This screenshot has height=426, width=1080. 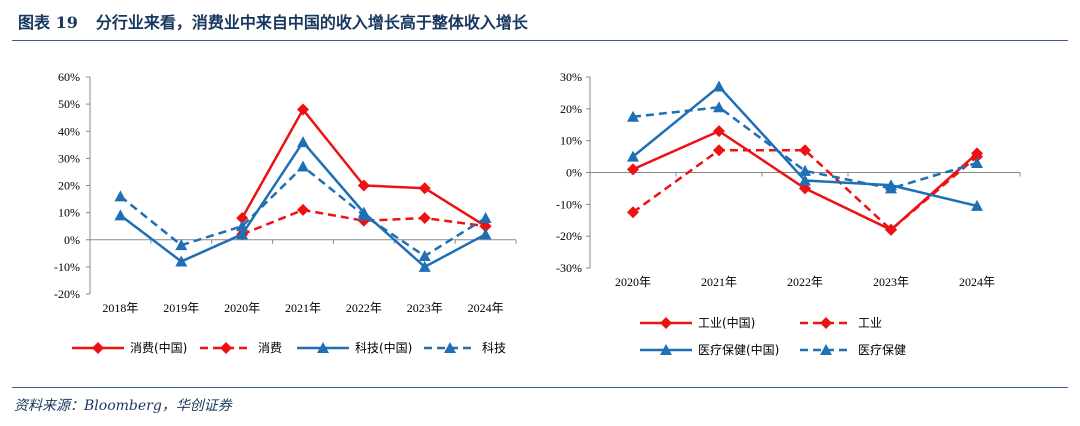 I want to click on y-tick-label: 30%, so click(x=69, y=158).